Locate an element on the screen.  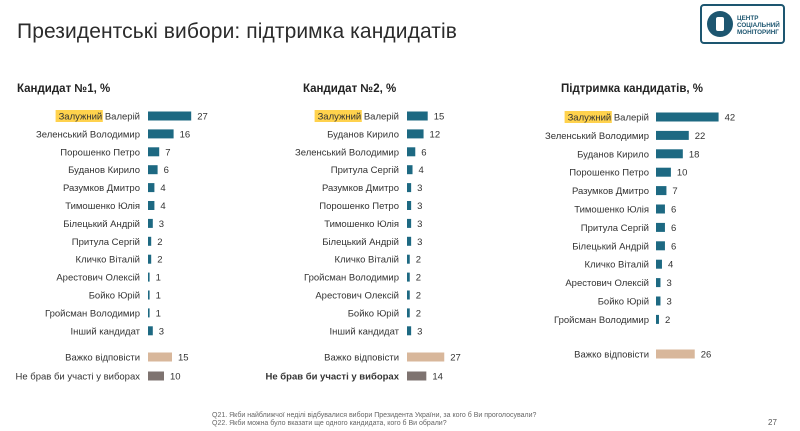
logo-text-line2: СОЦІАЛЬНИЙ is located at coordinates (758, 25).